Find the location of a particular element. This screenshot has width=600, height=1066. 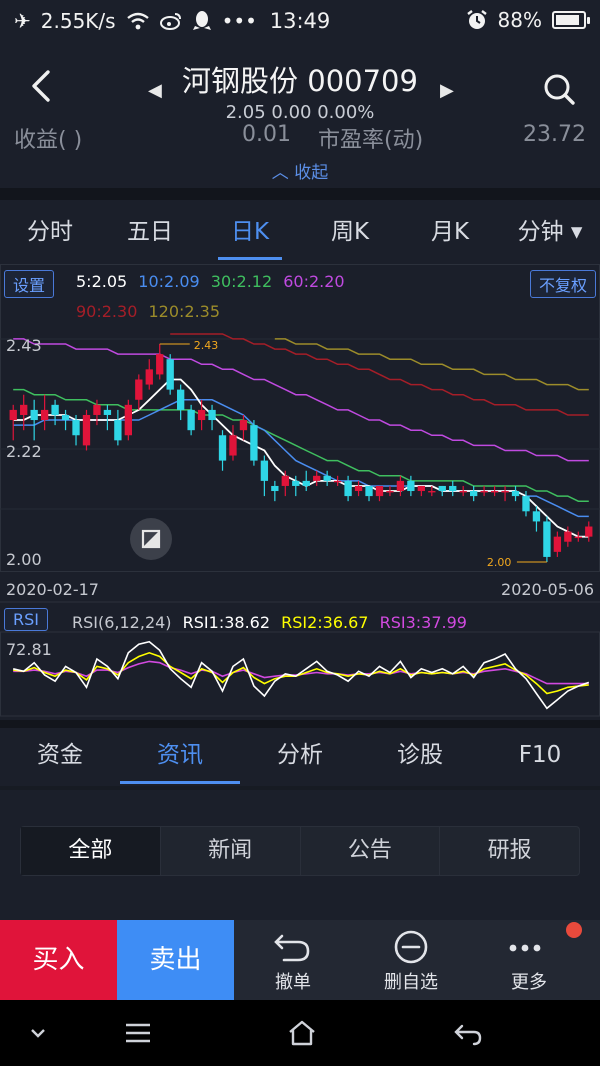

trade-action-bar: 买入 卖出 撤单 删自选 更多 is located at coordinates (300, 960).